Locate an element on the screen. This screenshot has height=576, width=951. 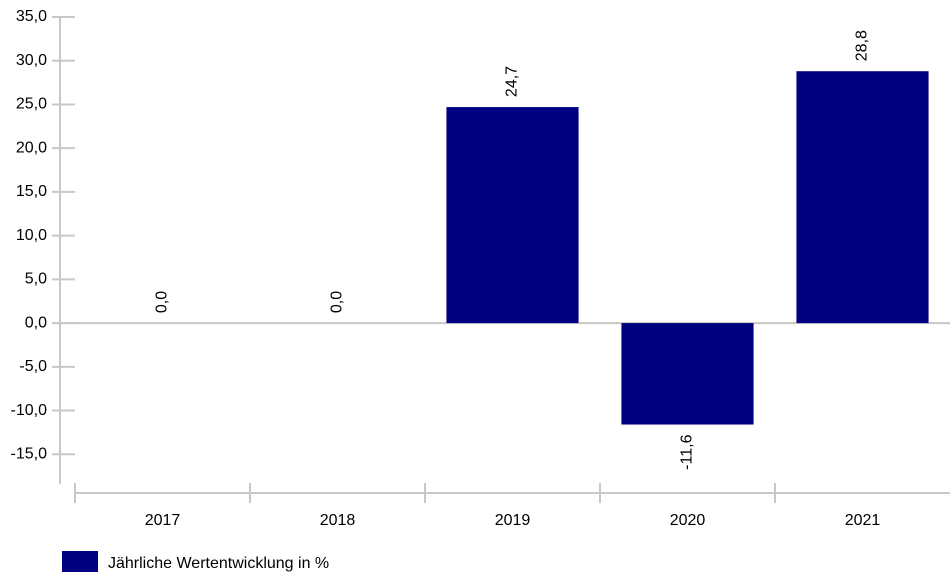
data-label: 24,7 is located at coordinates (512, 81).